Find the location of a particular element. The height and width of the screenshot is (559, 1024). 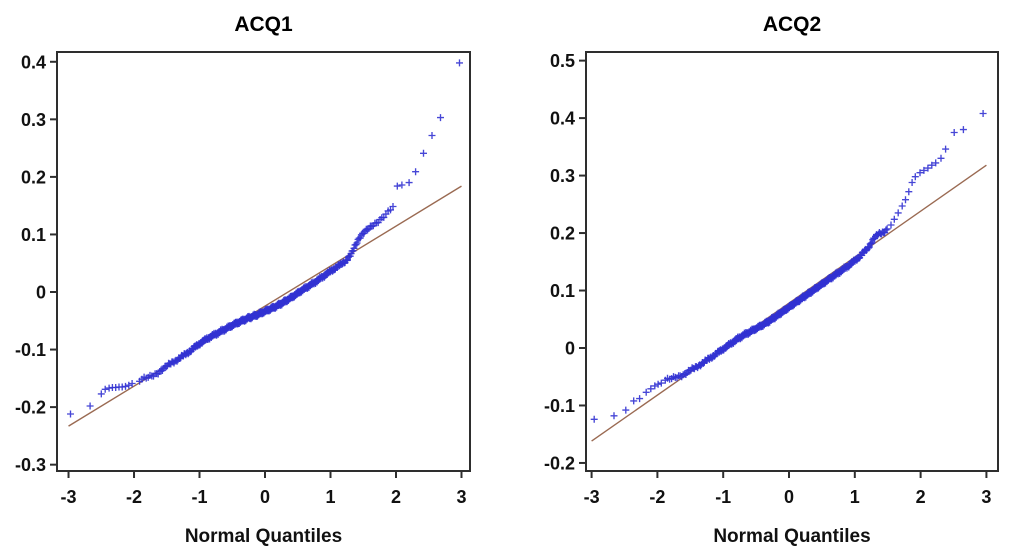

x-axis-label-acq1: Normal Quantiles is located at coordinates (263, 536).